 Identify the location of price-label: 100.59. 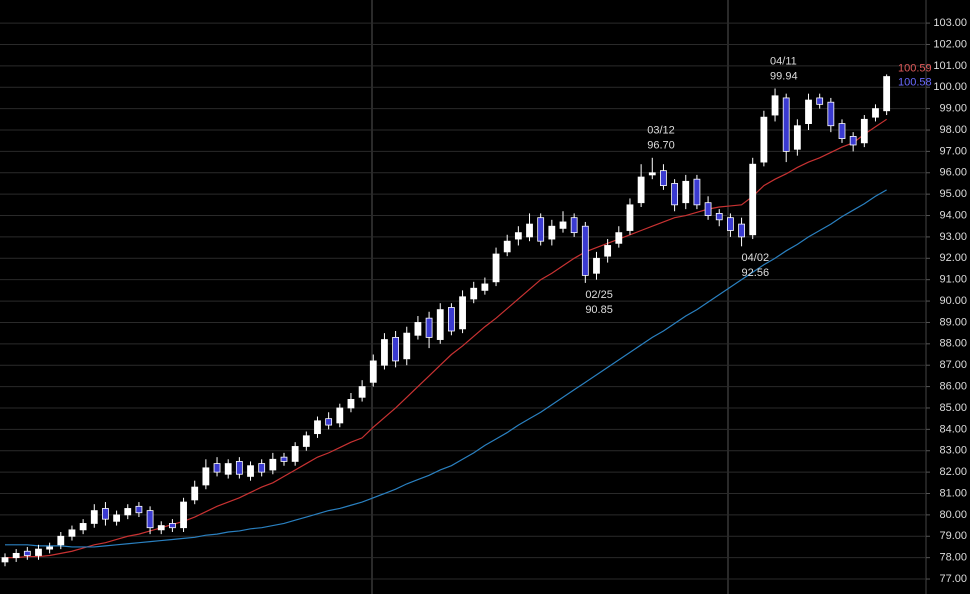
(915, 69).